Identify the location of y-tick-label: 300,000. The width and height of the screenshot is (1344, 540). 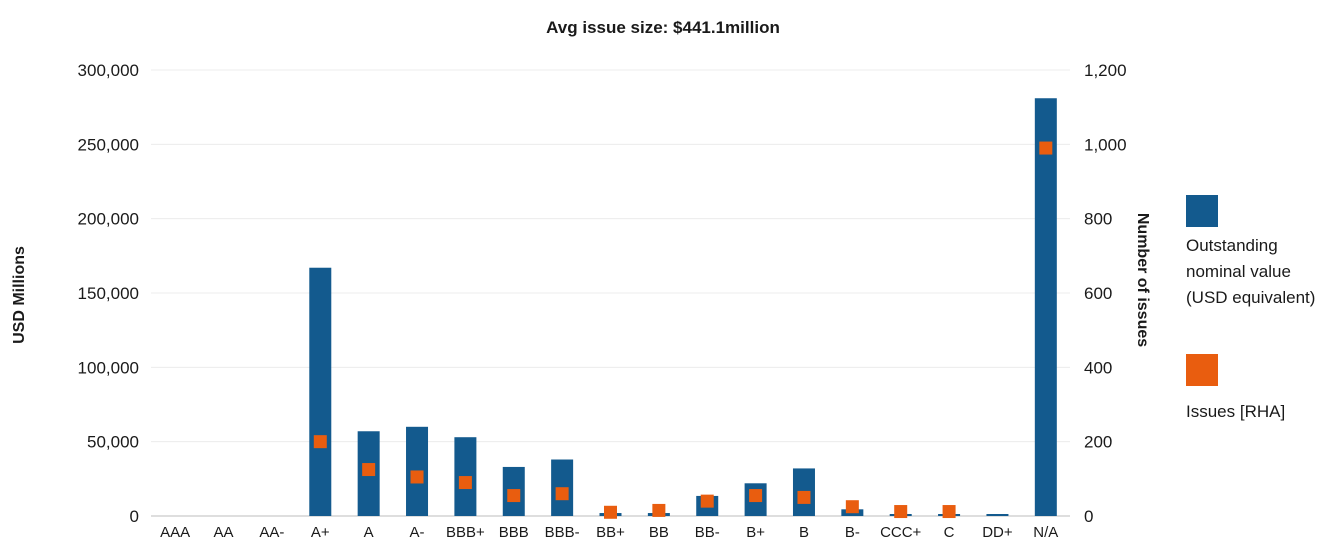
(108, 70).